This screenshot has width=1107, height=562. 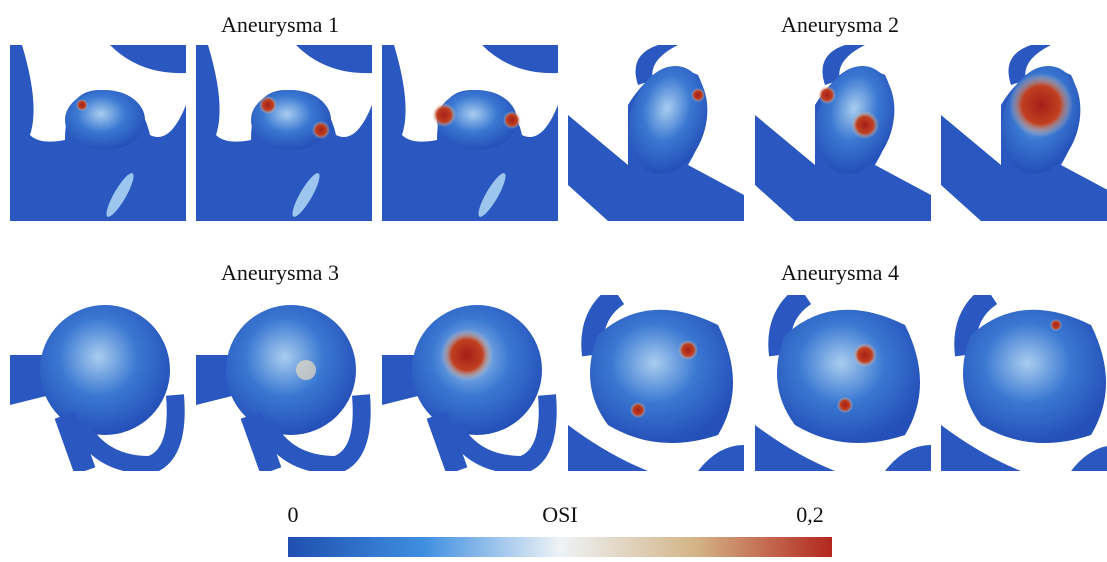 What do you see at coordinates (810, 514) in the screenshot?
I see `colorbar-max-label: 0,2` at bounding box center [810, 514].